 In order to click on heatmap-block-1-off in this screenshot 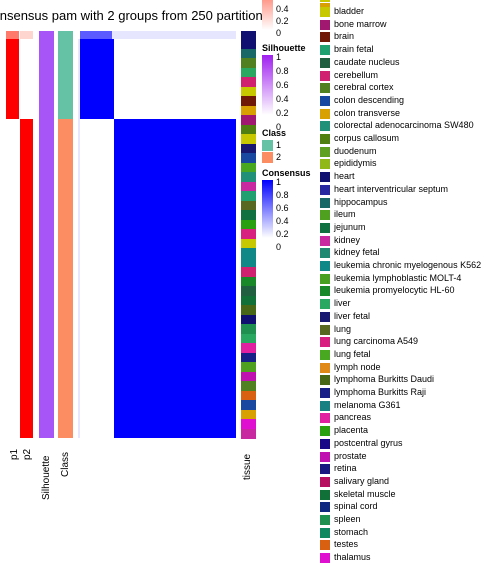, I will do `click(175, 79)`.